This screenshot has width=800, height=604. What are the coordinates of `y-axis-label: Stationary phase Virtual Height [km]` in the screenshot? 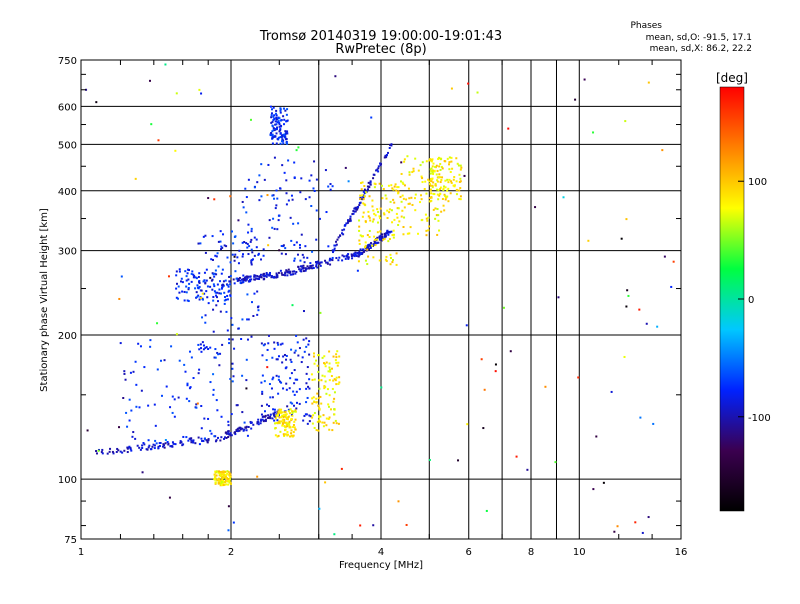 It's located at (44, 300).